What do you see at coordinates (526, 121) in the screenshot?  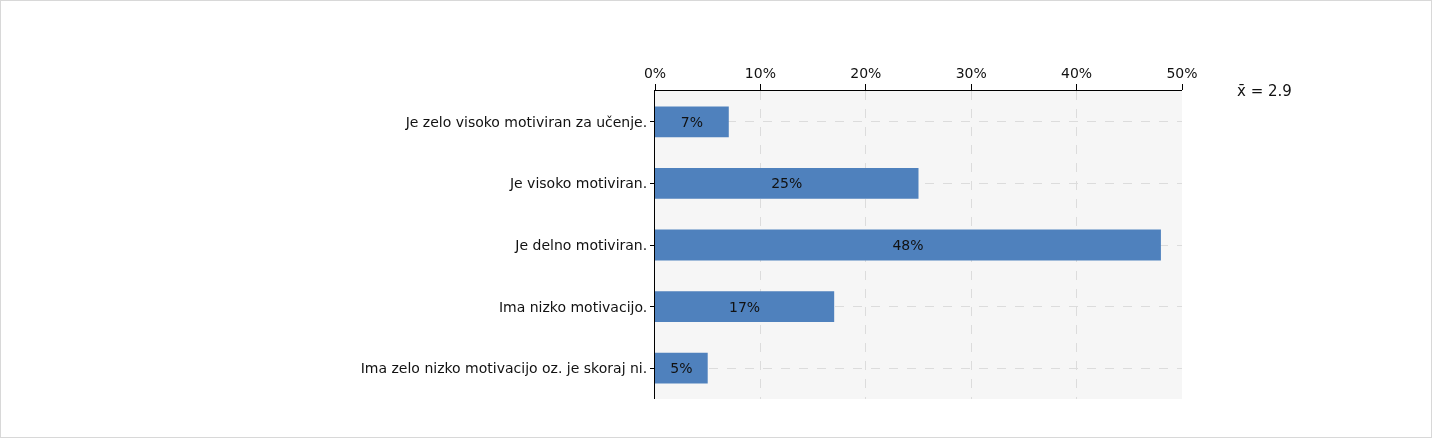 I see `y-tick-label: Je zelo visoko motiviran za učenje.` at bounding box center [526, 121].